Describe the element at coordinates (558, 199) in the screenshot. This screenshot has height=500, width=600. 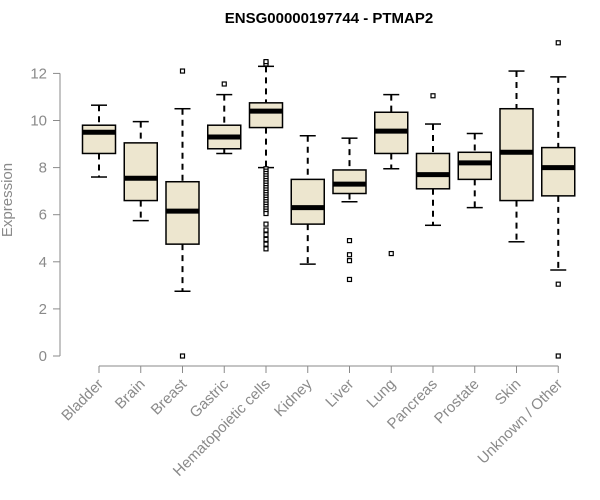
I see `box-unknown-other` at that location.